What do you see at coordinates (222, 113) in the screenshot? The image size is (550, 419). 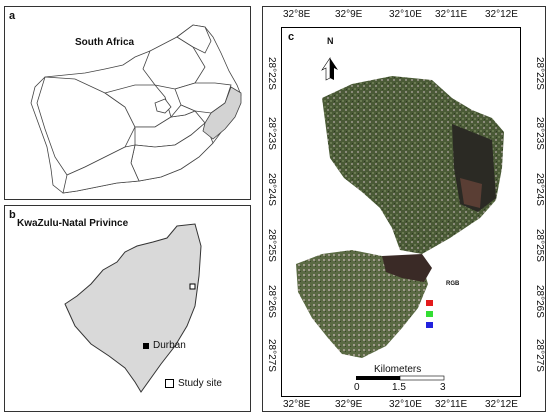 I see `kwazulu-natal-highlight` at bounding box center [222, 113].